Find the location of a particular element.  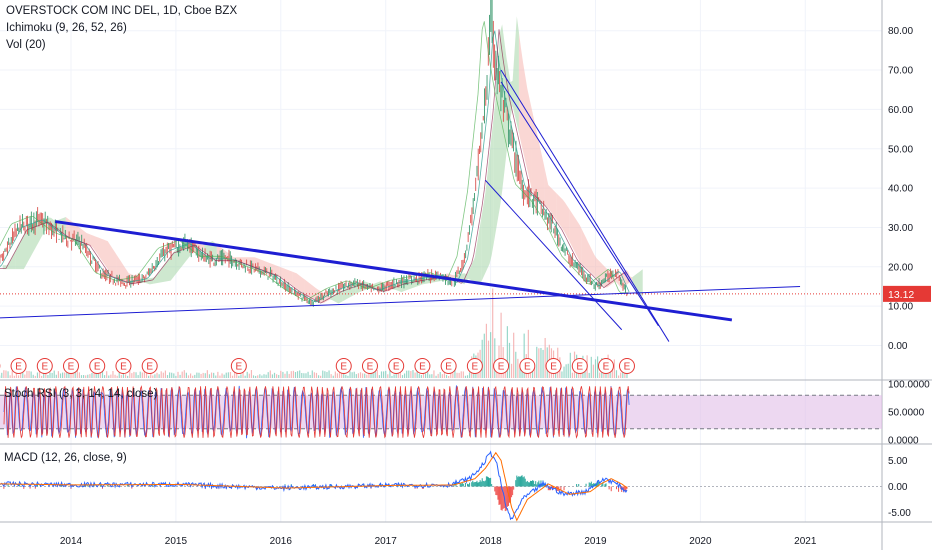

time-axis-tick-label: 2016 is located at coordinates (281, 541).